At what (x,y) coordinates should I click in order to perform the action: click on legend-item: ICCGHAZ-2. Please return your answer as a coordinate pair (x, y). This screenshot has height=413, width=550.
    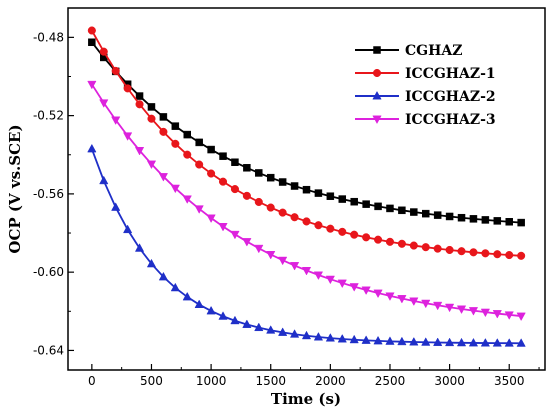
    Looking at the image, I should click on (425, 97).